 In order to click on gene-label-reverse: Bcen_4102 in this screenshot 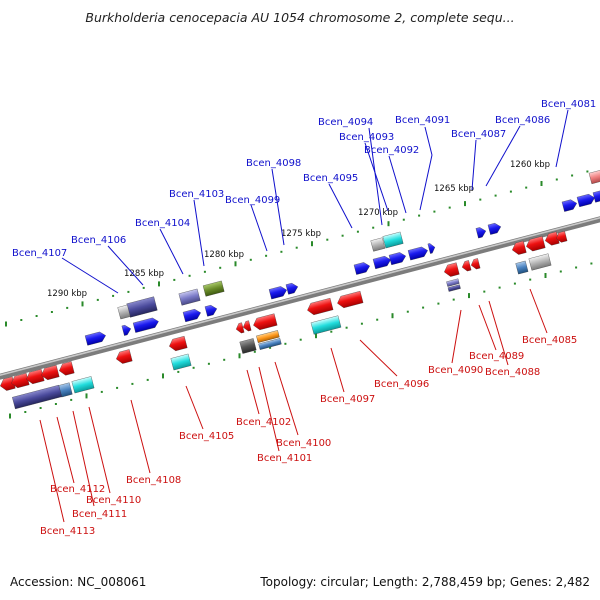, I will do `click(263, 422)`.